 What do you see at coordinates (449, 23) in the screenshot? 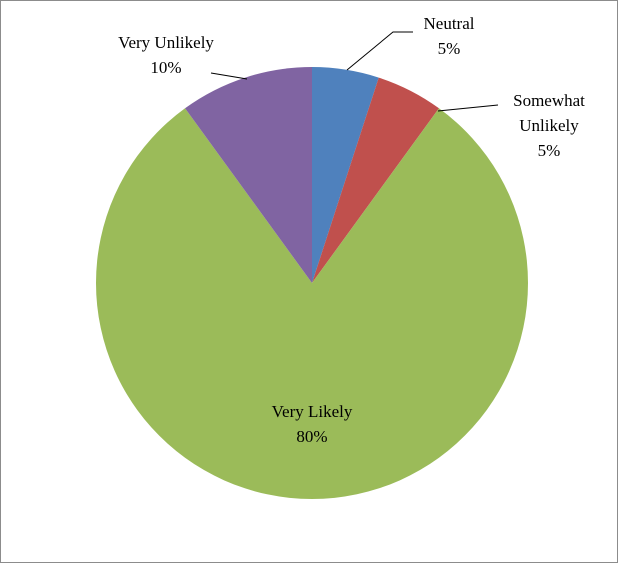
I see `category-label: Neutral` at bounding box center [449, 23].